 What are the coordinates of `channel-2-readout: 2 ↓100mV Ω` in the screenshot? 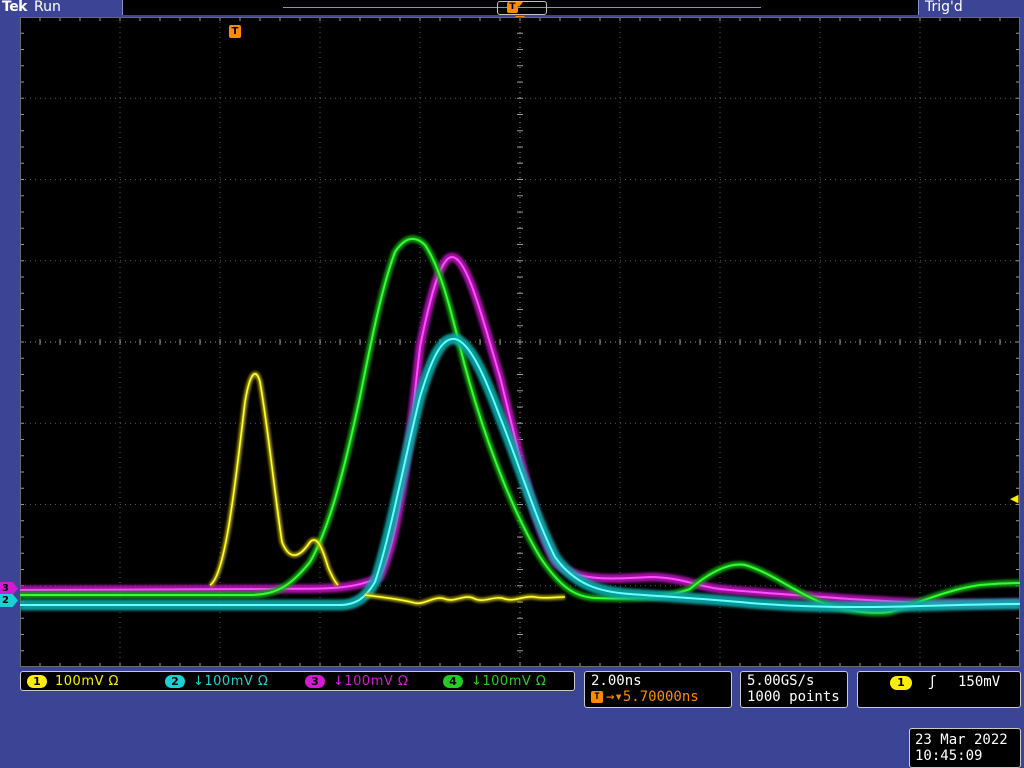 It's located at (216, 681).